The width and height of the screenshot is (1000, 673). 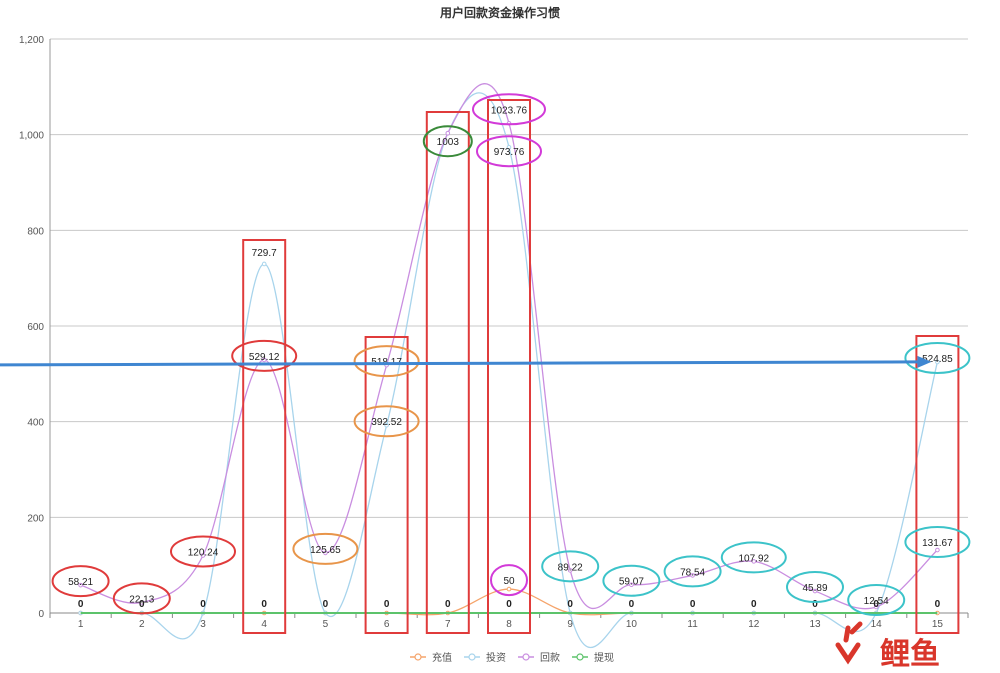 What do you see at coordinates (877, 624) in the screenshot?
I see `x-tick-label: 14` at bounding box center [877, 624].